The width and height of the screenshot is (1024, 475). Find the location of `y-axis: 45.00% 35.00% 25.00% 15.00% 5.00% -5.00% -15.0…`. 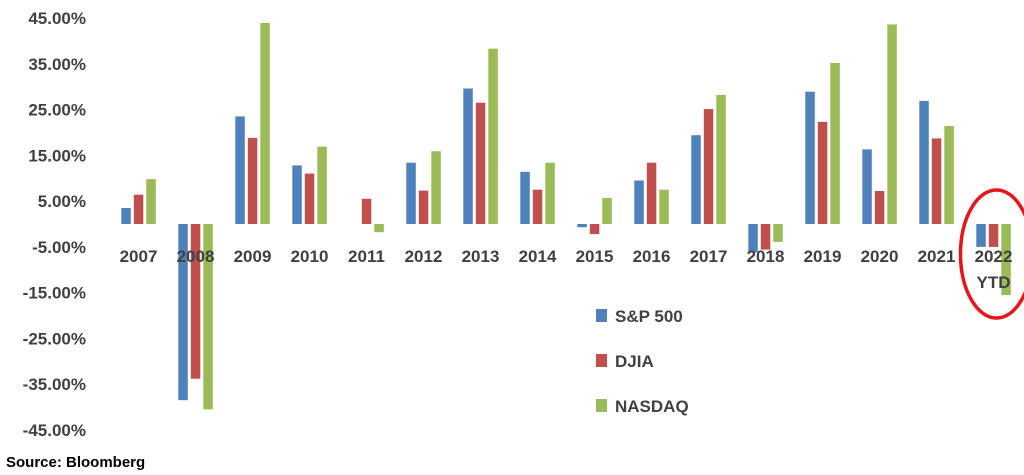

y-axis: 45.00% 35.00% 25.00% 15.00% 5.00% -5.00% -15.0… is located at coordinates (54, 224).